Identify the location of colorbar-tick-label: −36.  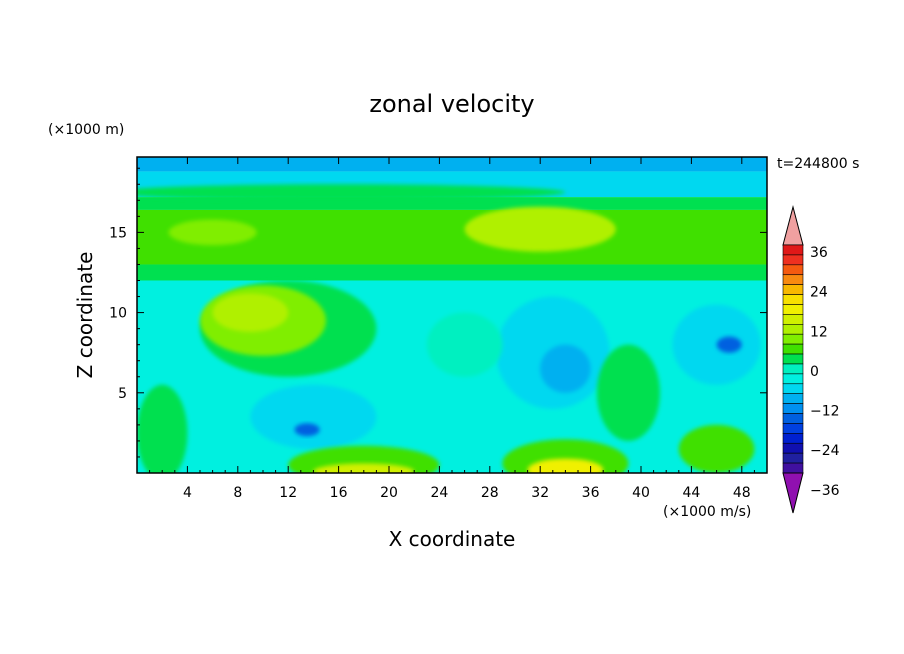
(825, 491).